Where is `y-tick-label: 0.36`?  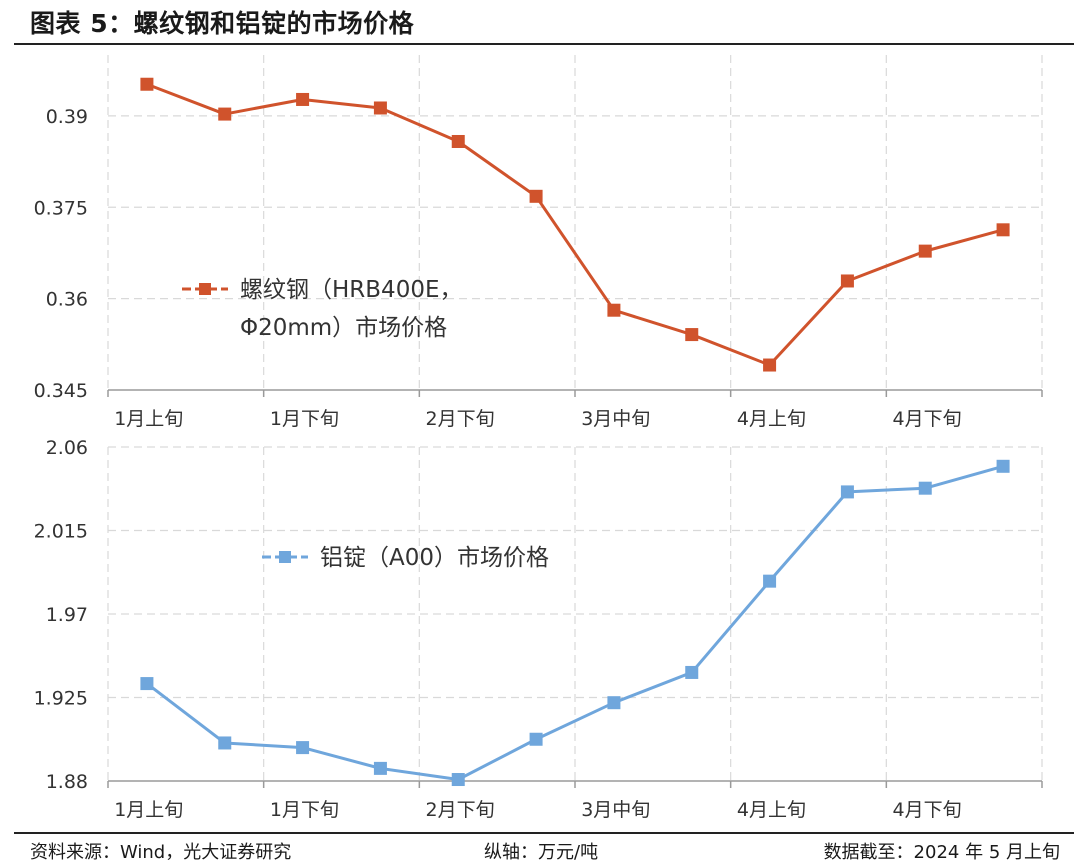
y-tick-label: 0.36 is located at coordinates (67, 300).